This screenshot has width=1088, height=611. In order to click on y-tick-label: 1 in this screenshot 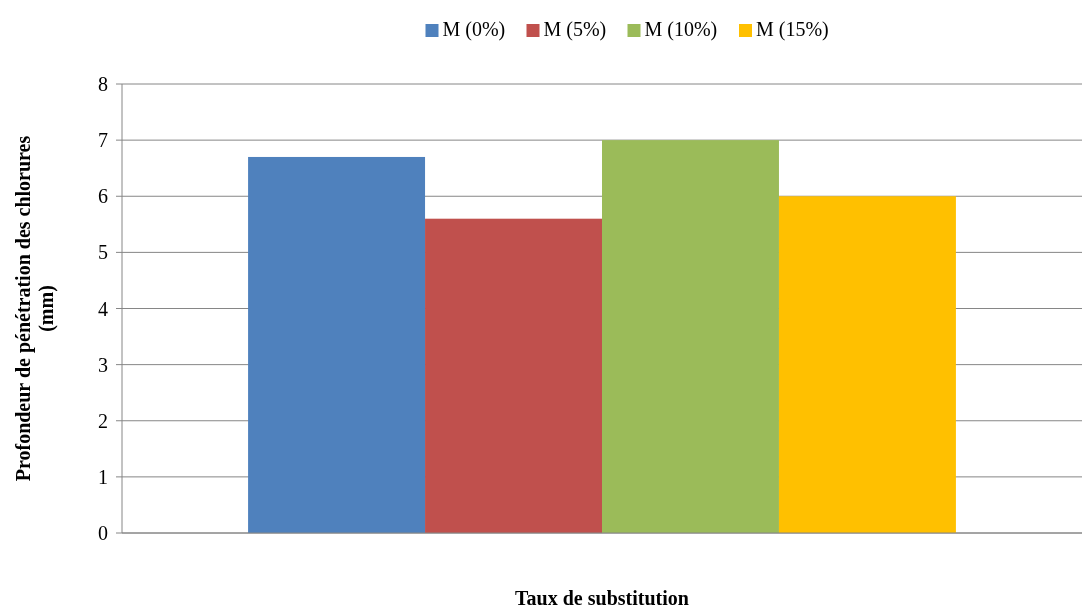, I will do `click(103, 476)`.